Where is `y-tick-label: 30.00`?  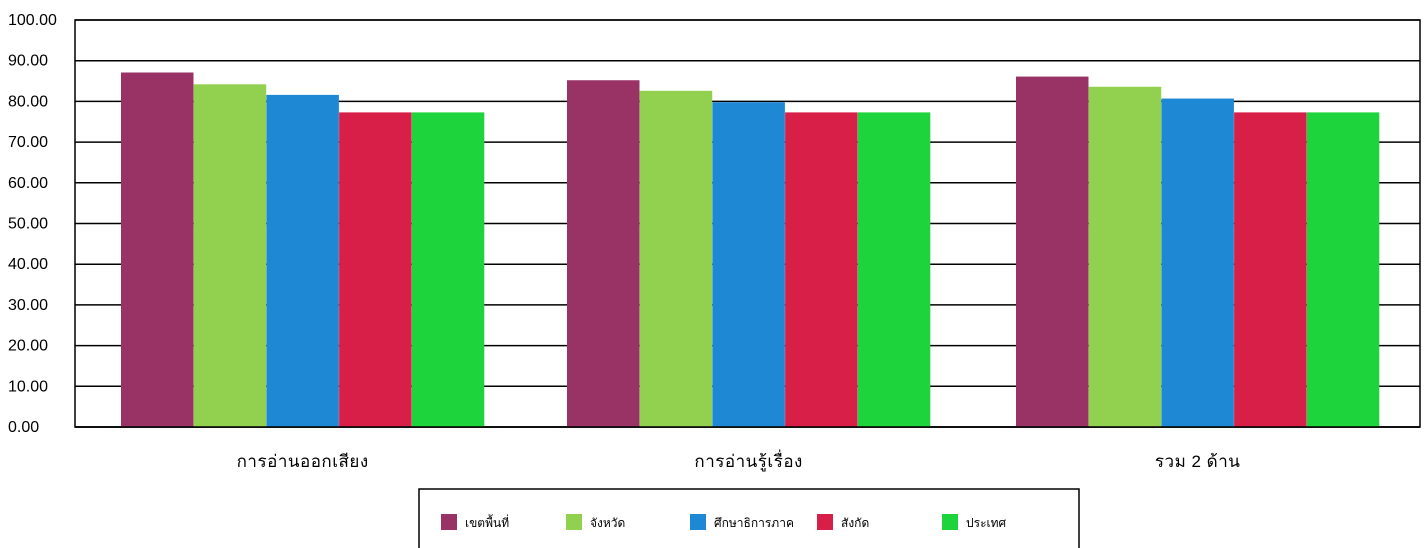 y-tick-label: 30.00 is located at coordinates (28, 305).